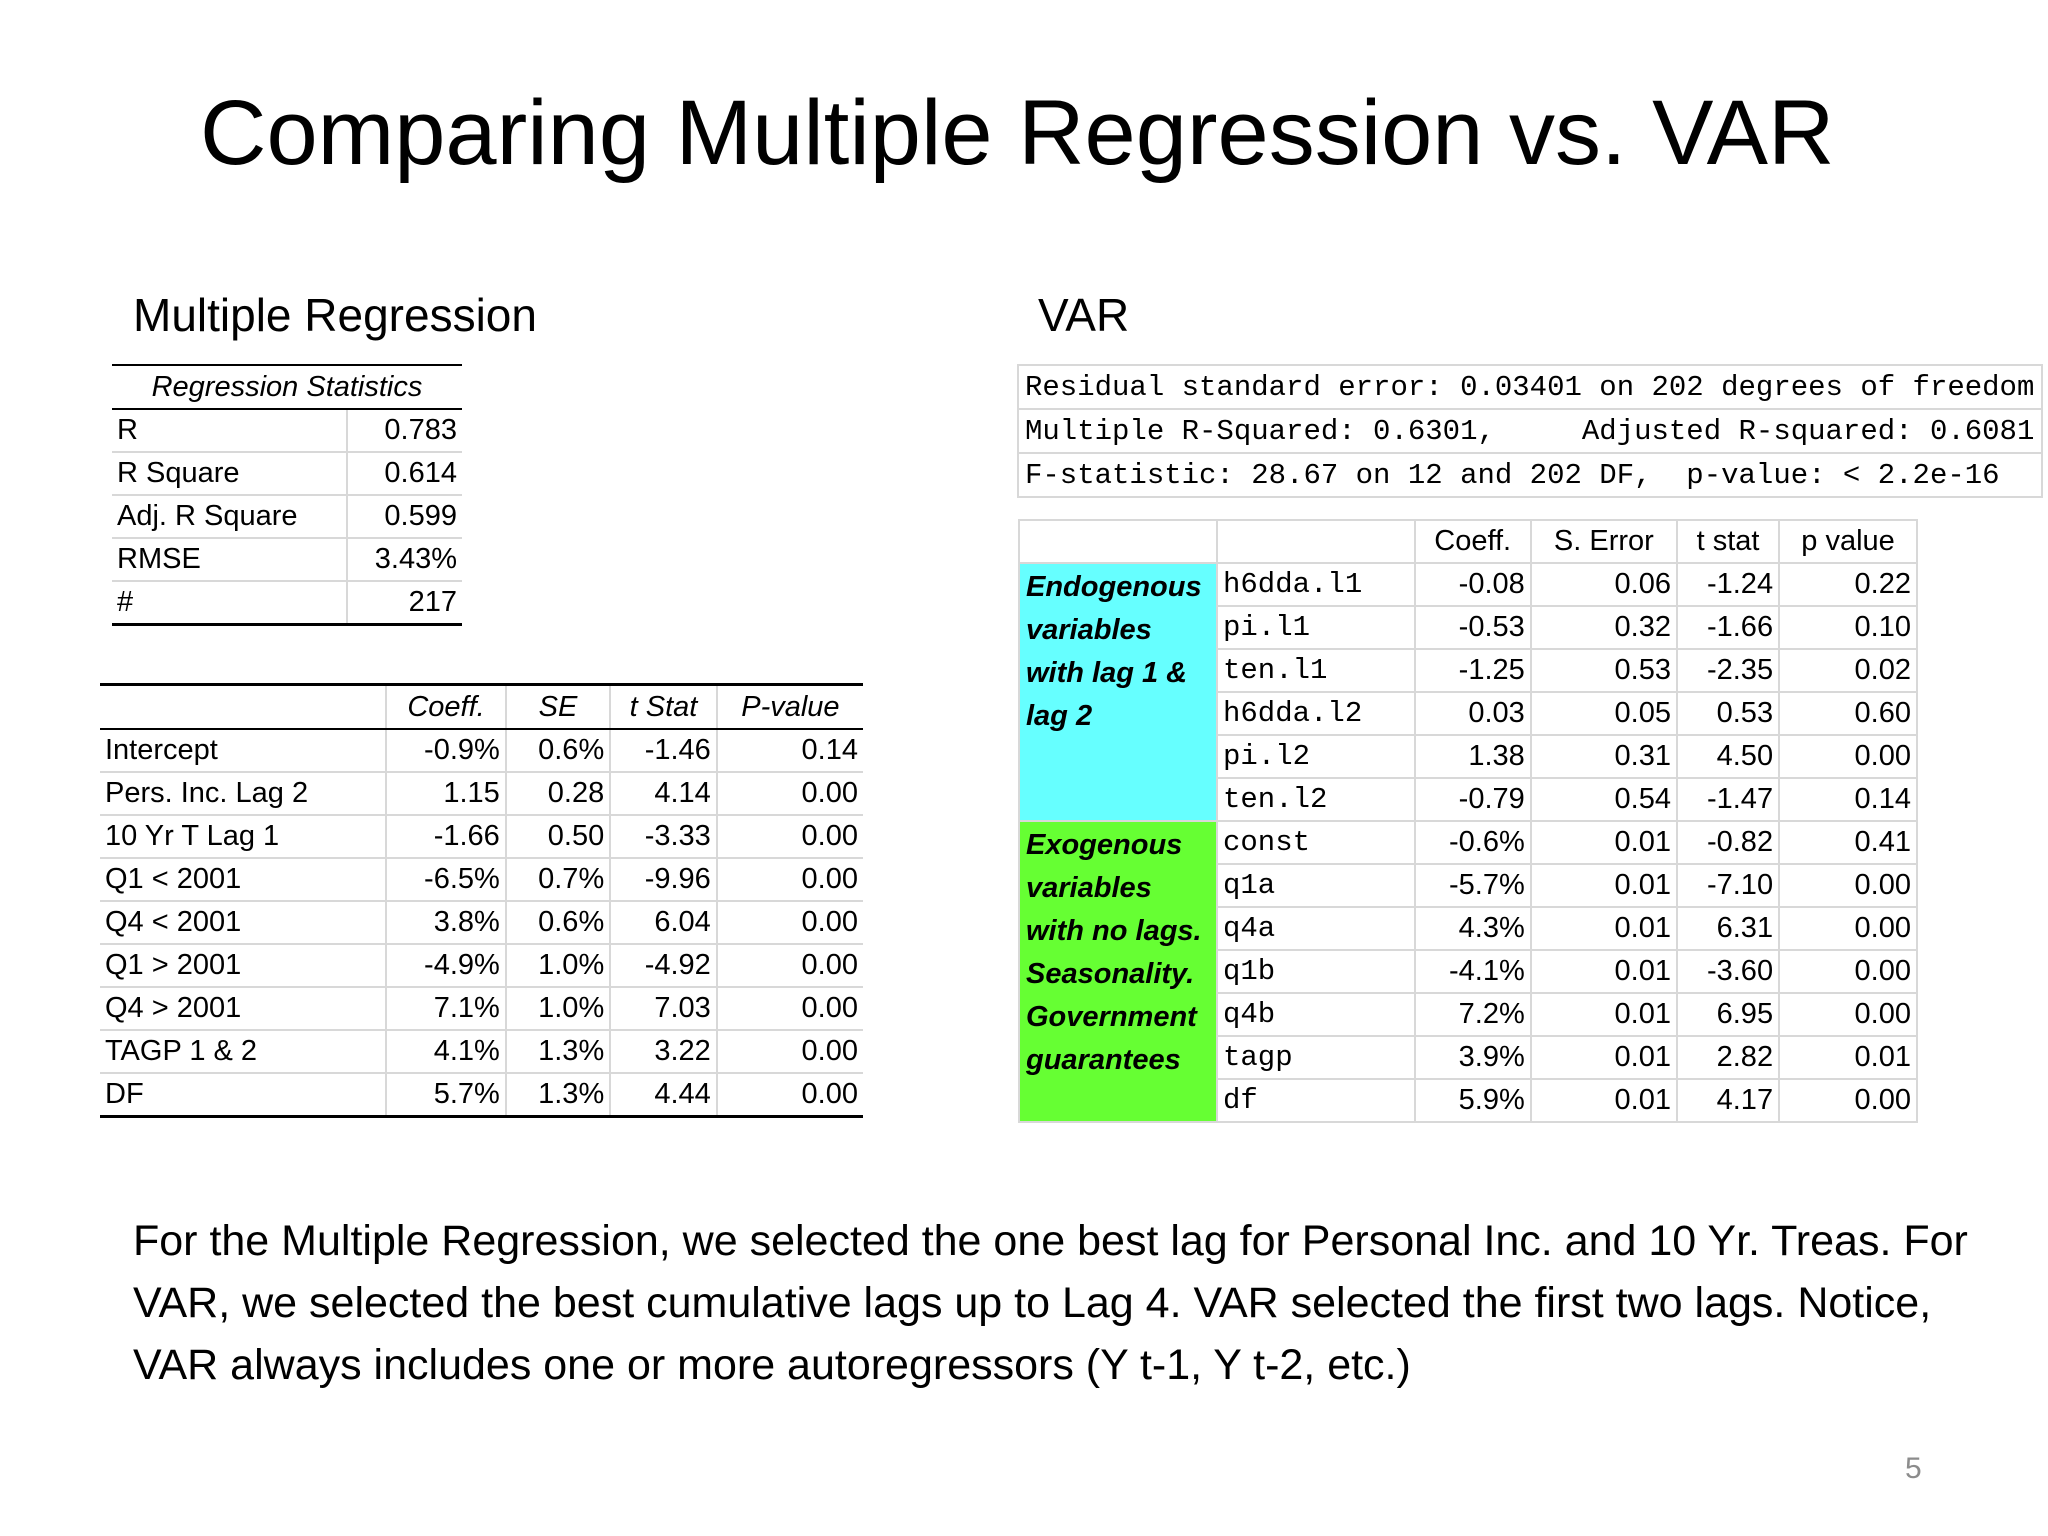  Describe the element at coordinates (1848, 799) in the screenshot. I see `table-cell: 0.14` at that location.